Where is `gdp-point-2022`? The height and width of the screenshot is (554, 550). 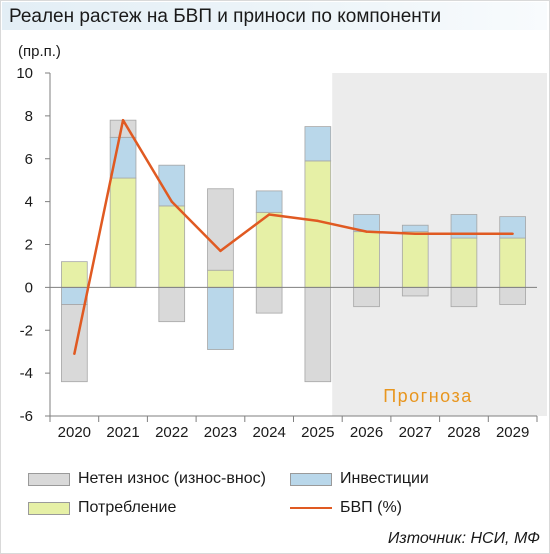
gdp-point-2022 is located at coordinates (171, 201).